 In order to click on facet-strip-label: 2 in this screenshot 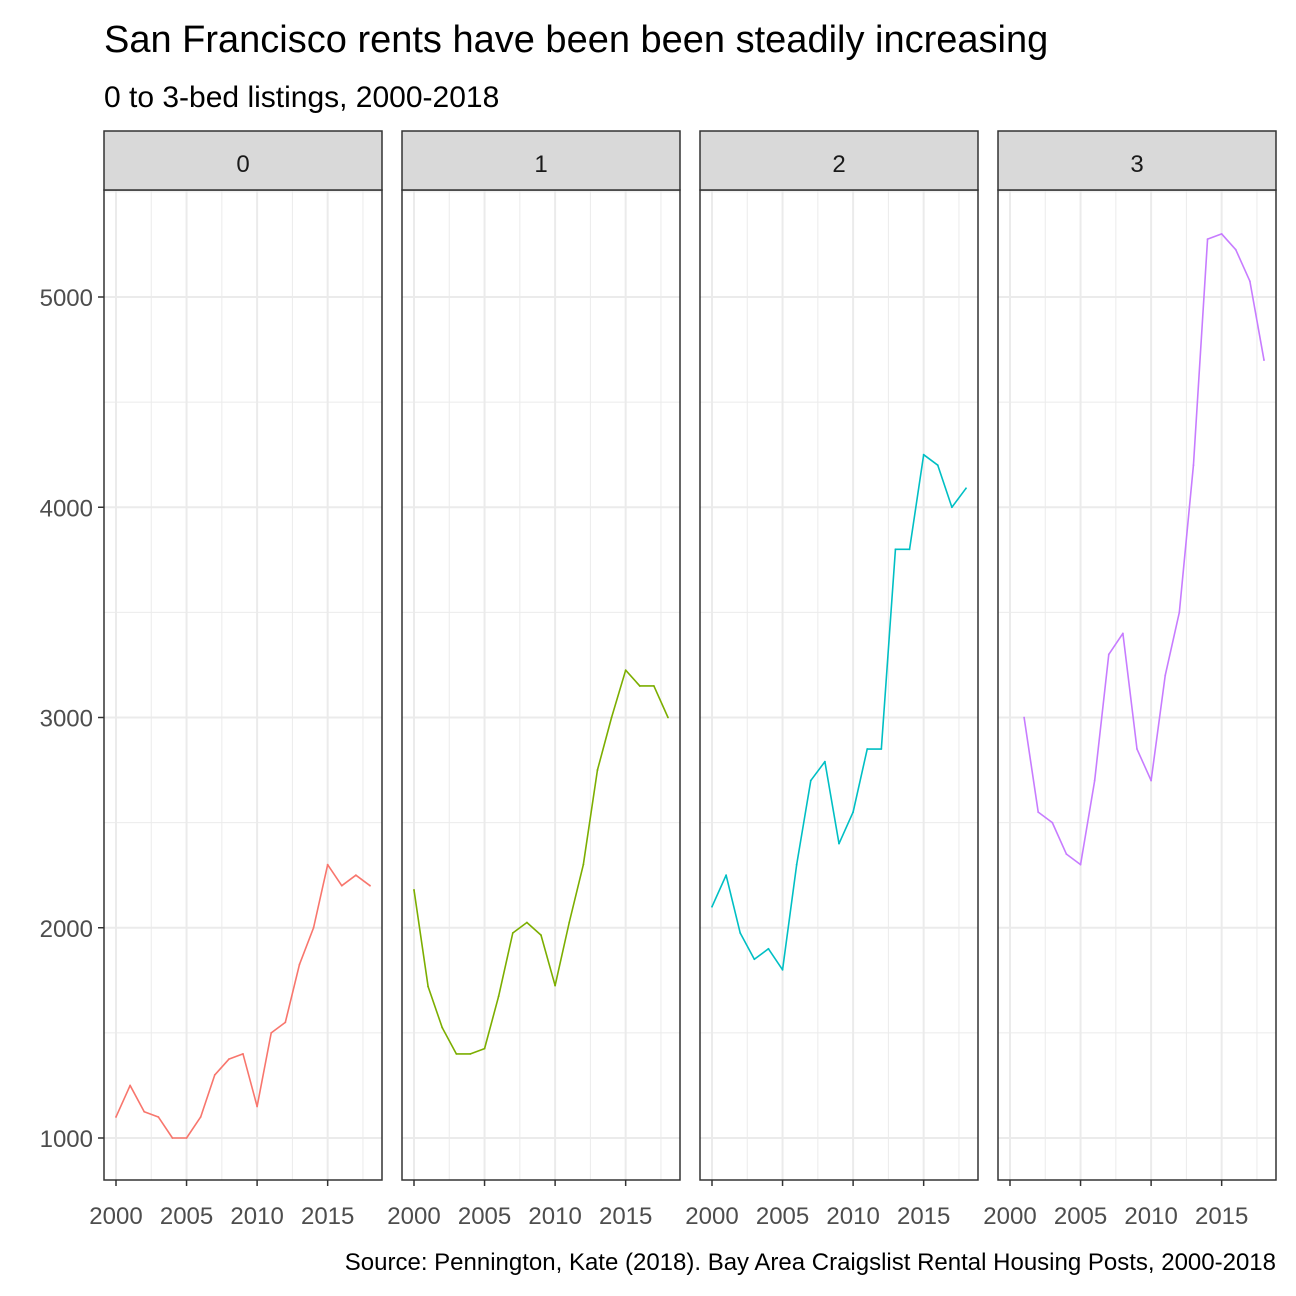, I will do `click(838, 164)`.